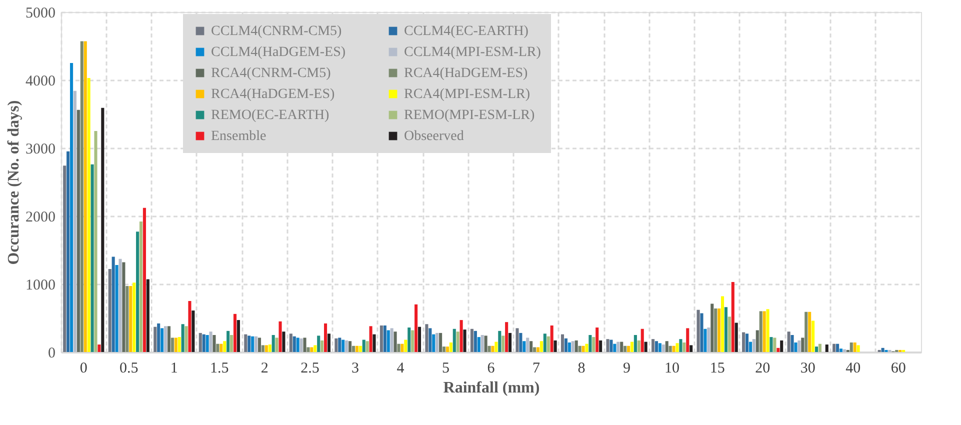 Image resolution: width=961 pixels, height=425 pixels. What do you see at coordinates (84, 368) in the screenshot?
I see `x-tick-label: 0` at bounding box center [84, 368].